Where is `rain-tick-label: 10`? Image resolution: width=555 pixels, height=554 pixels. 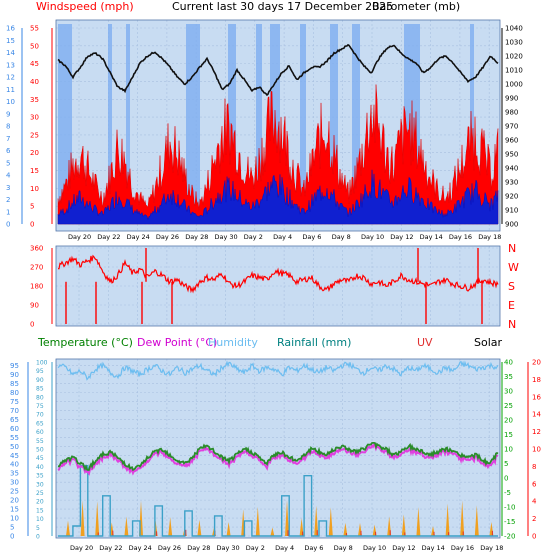
rain-tick-label: 10 is located at coordinates (40, 519).